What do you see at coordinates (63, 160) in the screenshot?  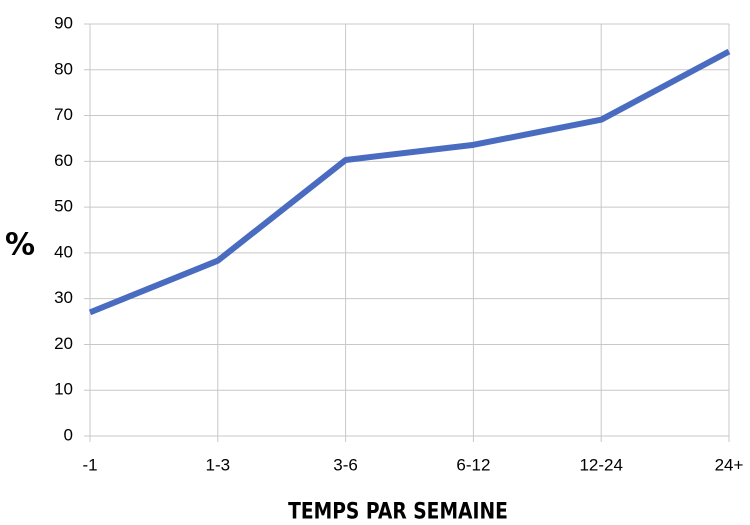 I see `y-tick-label: 60` at bounding box center [63, 160].